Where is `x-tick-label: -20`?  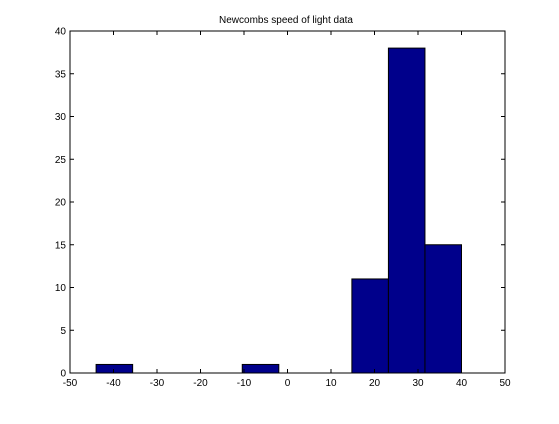 x-tick-label: -20 is located at coordinates (200, 383).